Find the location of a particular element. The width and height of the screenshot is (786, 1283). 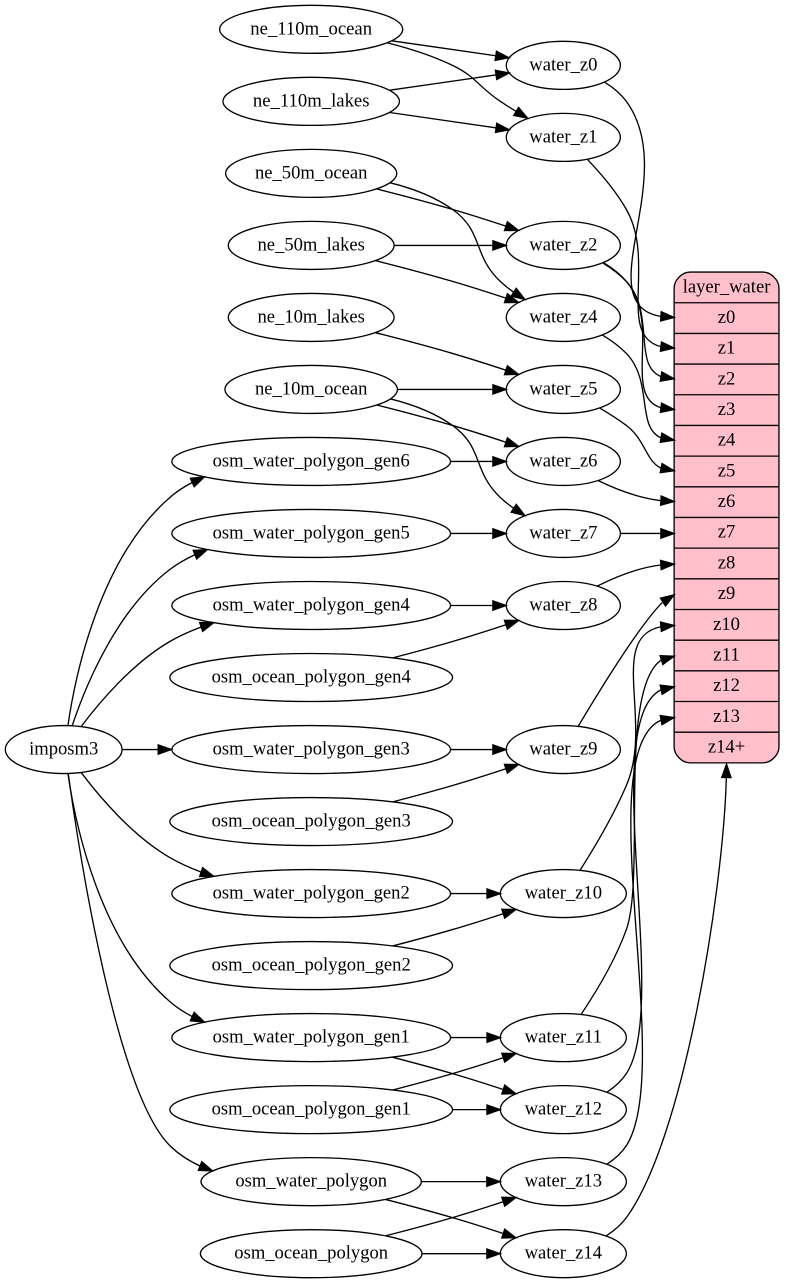

svg-text: osm_water_polygon_gen1 is located at coordinates (311, 1036).